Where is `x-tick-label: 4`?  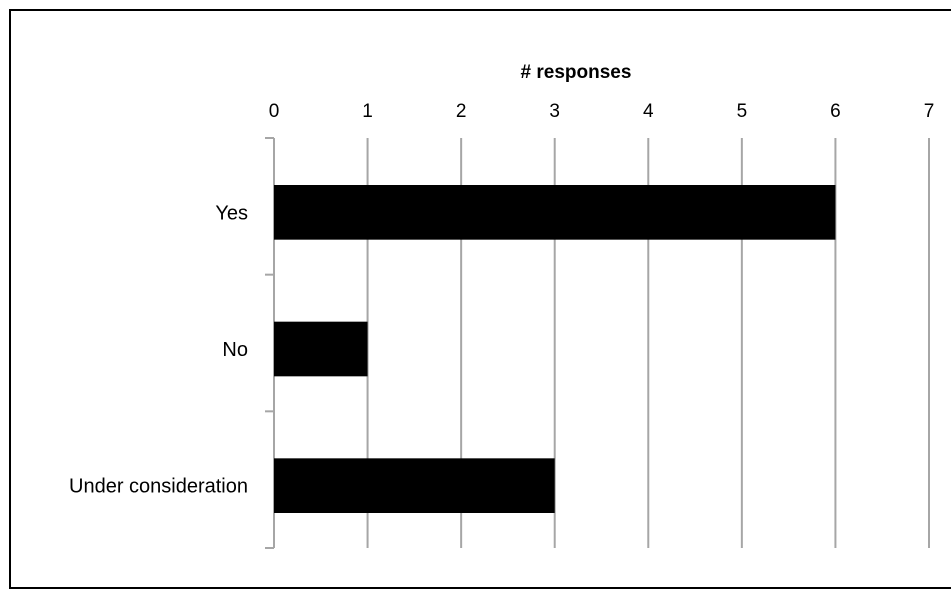
x-tick-label: 4 is located at coordinates (648, 111).